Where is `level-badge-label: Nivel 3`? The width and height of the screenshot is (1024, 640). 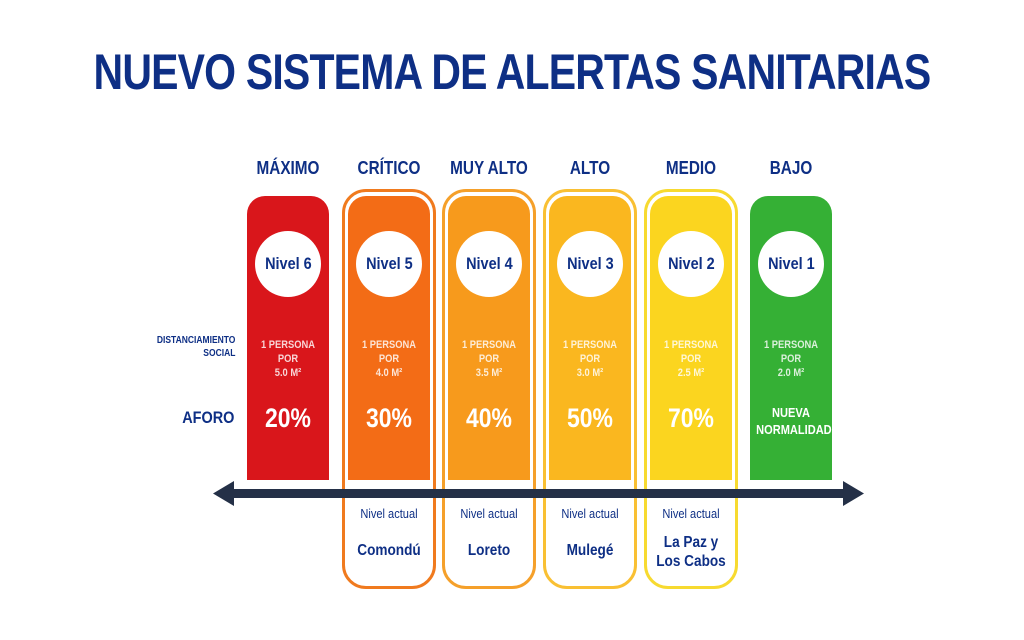 level-badge-label: Nivel 3 is located at coordinates (590, 263).